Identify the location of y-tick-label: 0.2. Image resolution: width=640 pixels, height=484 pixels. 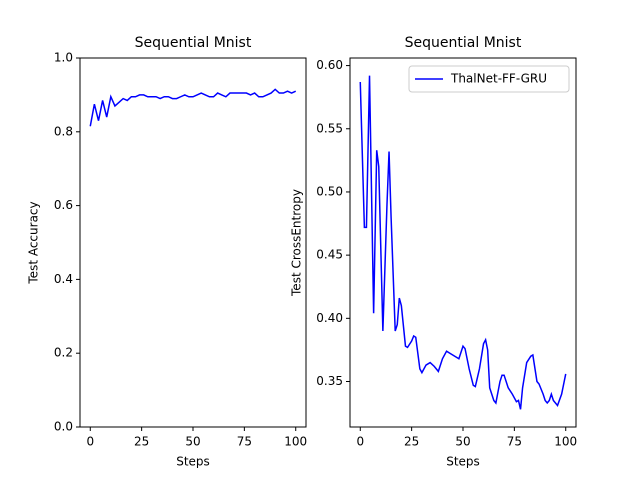
(63, 353).